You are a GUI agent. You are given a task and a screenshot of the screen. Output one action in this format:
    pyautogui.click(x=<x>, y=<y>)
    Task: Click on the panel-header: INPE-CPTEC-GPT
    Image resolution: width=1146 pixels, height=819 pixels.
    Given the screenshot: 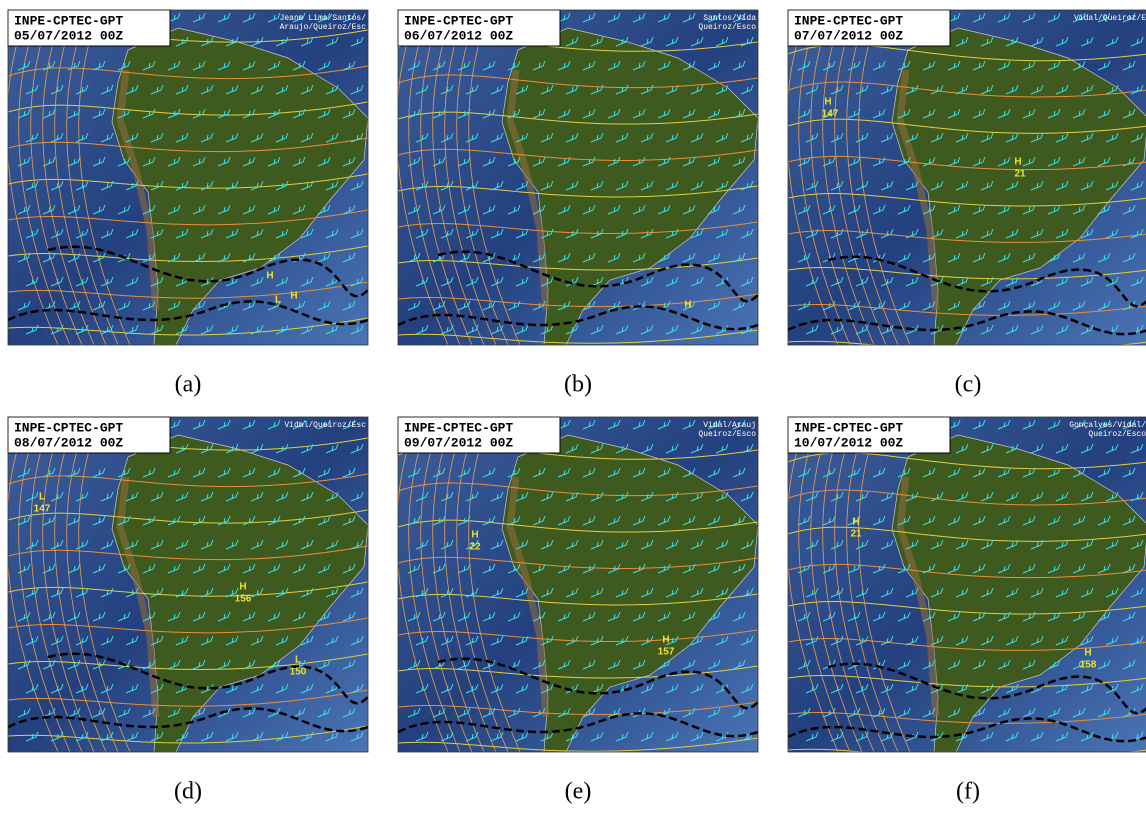 What is the action you would take?
    pyautogui.click(x=458, y=427)
    